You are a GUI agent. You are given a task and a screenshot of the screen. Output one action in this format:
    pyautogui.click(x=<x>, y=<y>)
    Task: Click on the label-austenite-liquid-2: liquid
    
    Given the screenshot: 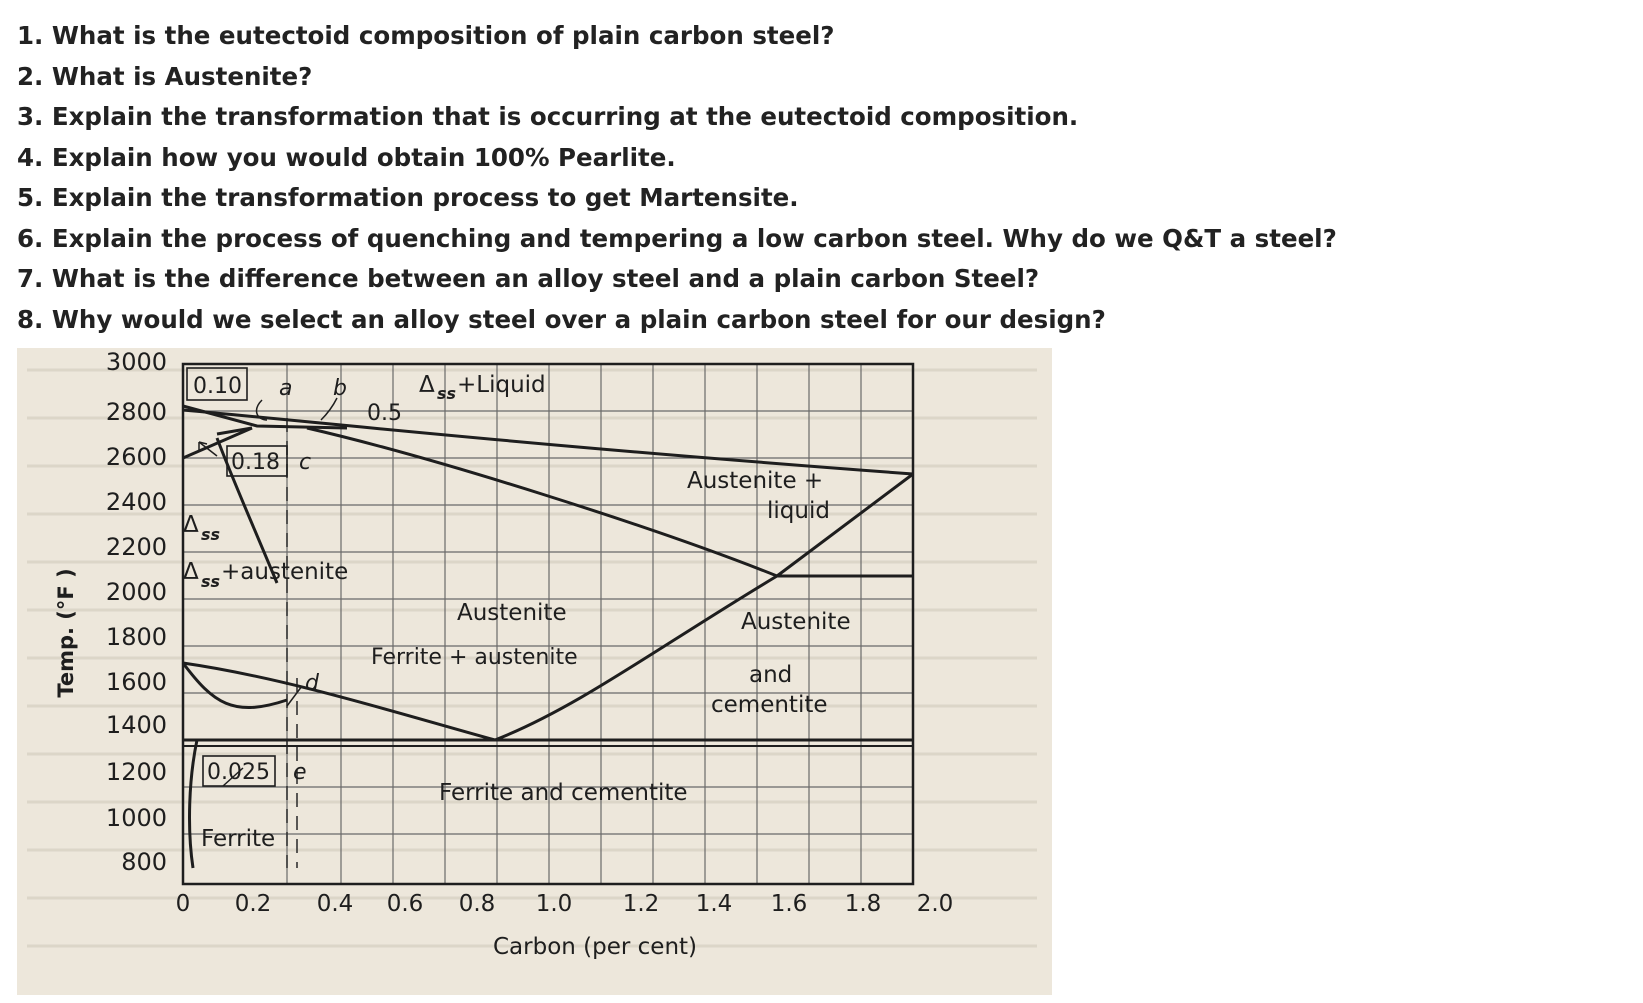 What is the action you would take?
    pyautogui.click(x=798, y=511)
    